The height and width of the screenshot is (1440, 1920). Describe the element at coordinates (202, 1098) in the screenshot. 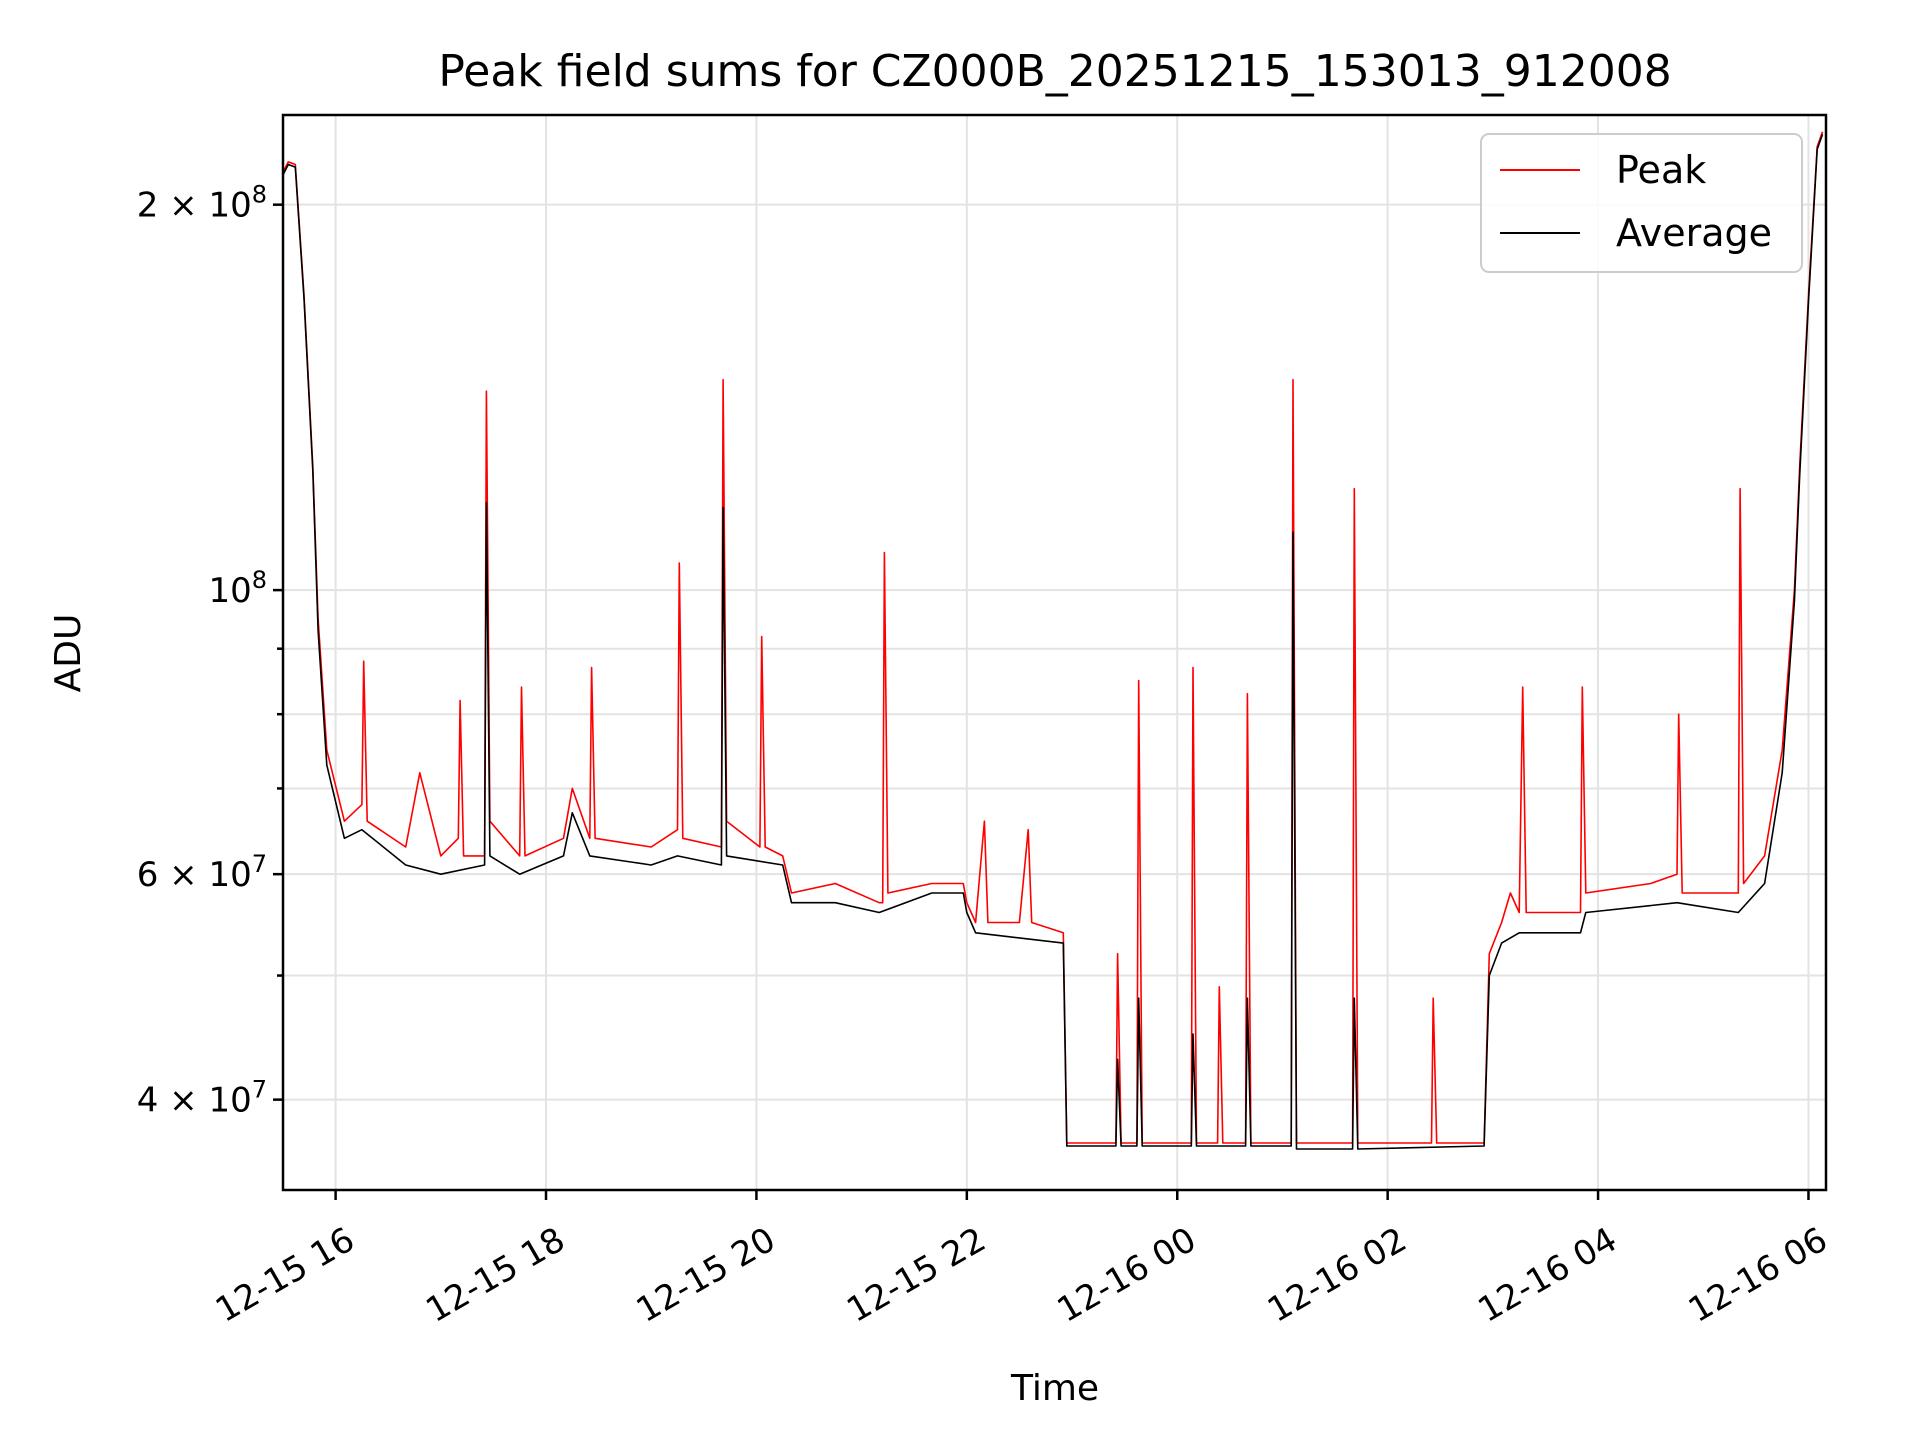

I see `y-tick-label: 4 × 107` at that location.